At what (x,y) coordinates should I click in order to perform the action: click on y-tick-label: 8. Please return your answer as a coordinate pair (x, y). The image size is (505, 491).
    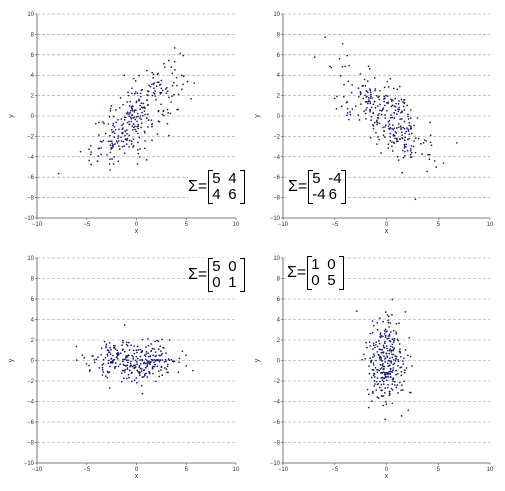
    Looking at the image, I should click on (279, 280).